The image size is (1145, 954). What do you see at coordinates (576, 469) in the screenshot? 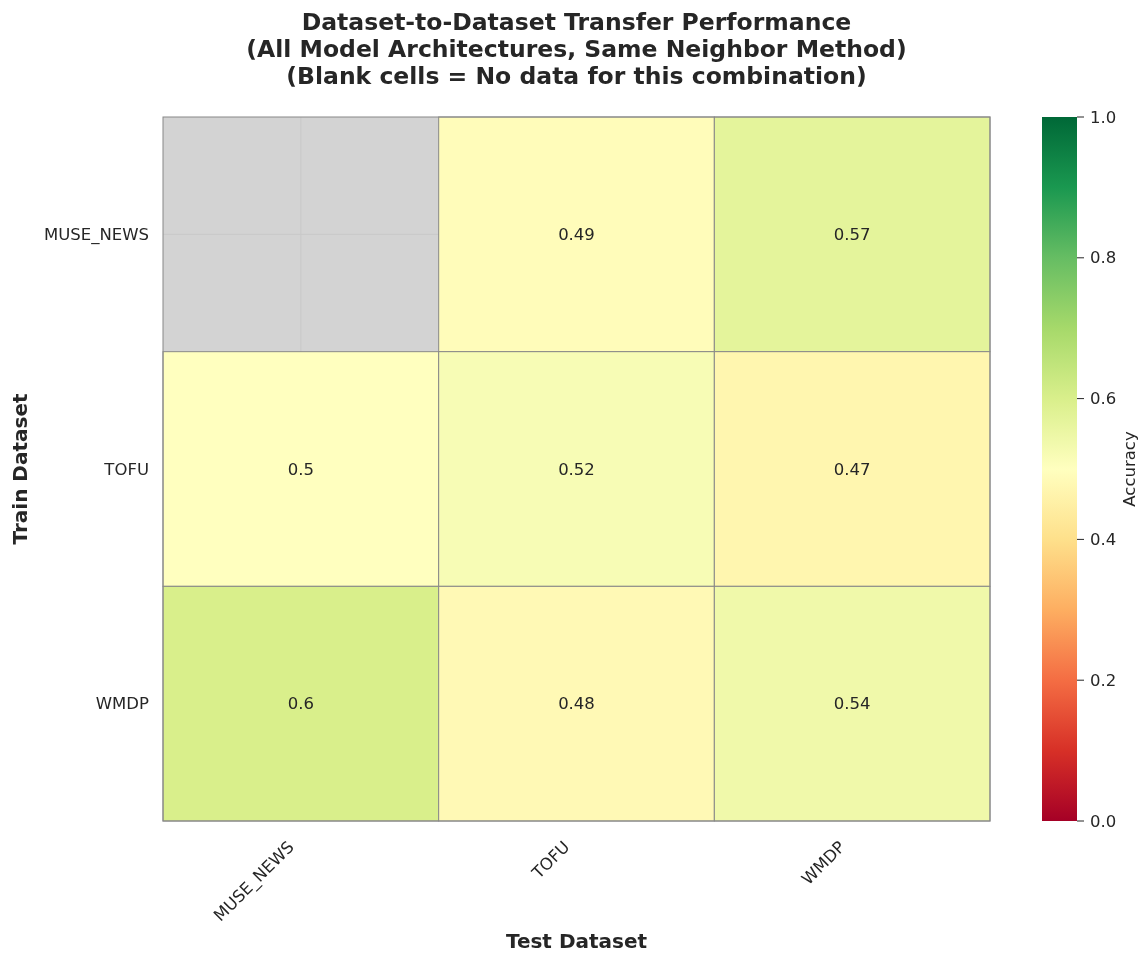
I see `data-label: 0.52` at bounding box center [576, 469].